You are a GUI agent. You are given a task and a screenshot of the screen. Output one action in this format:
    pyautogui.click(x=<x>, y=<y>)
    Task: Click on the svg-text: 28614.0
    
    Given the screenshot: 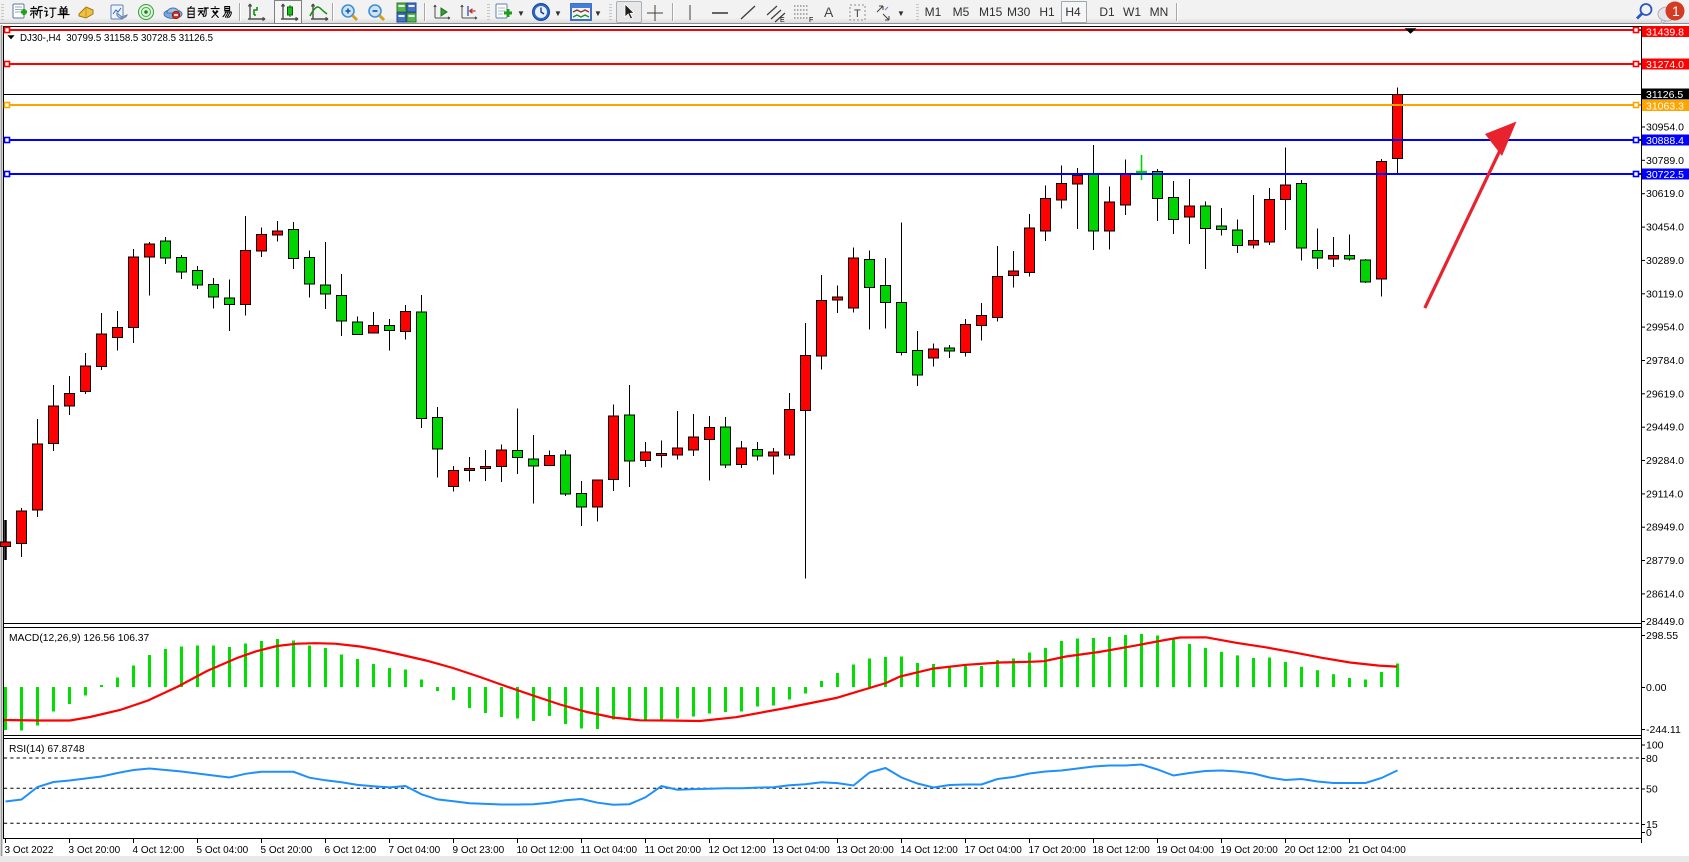 What is the action you would take?
    pyautogui.click(x=1665, y=594)
    